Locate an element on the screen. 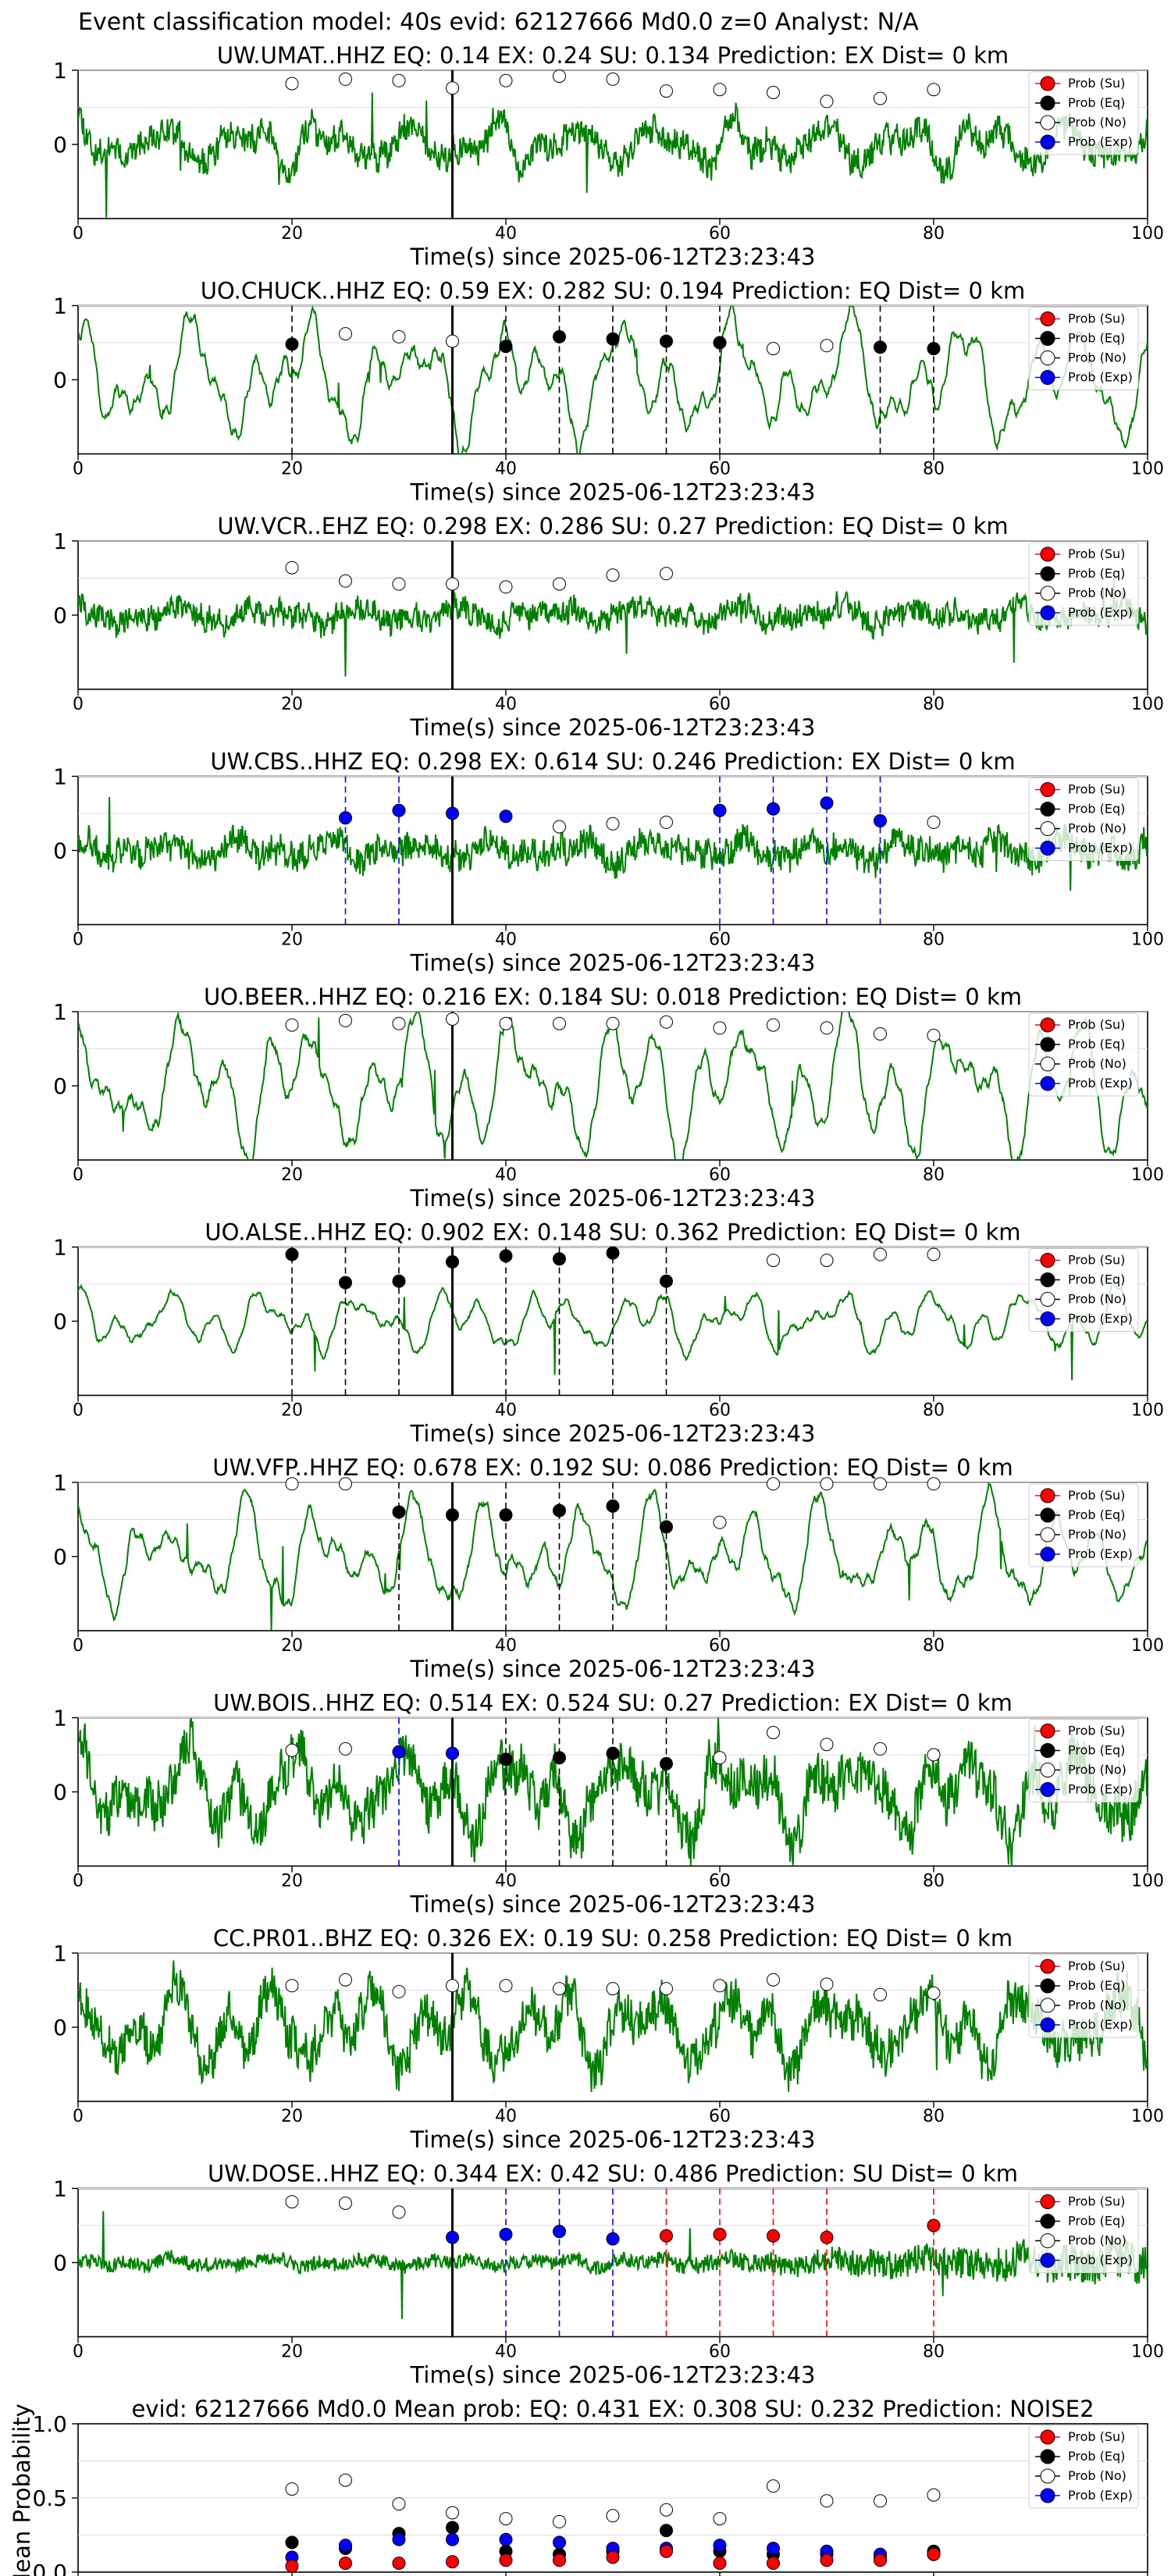 This screenshot has height=2576, width=1171. subplot-9-legend is located at coordinates (1083, 1996).